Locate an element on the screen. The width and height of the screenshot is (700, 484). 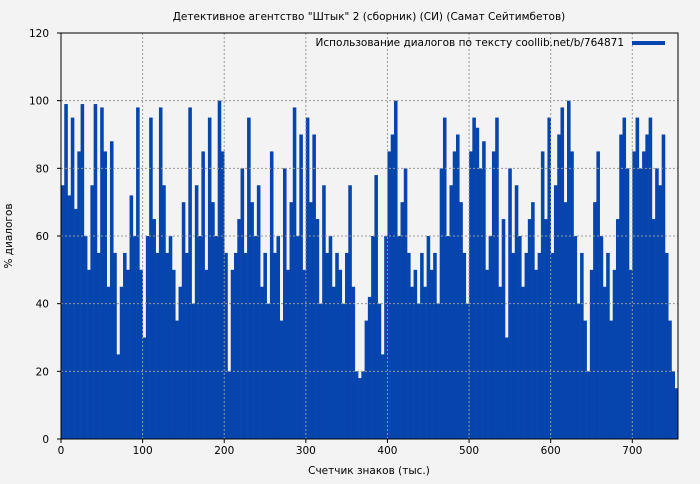
x-tick-label: 500 is located at coordinates (469, 451).